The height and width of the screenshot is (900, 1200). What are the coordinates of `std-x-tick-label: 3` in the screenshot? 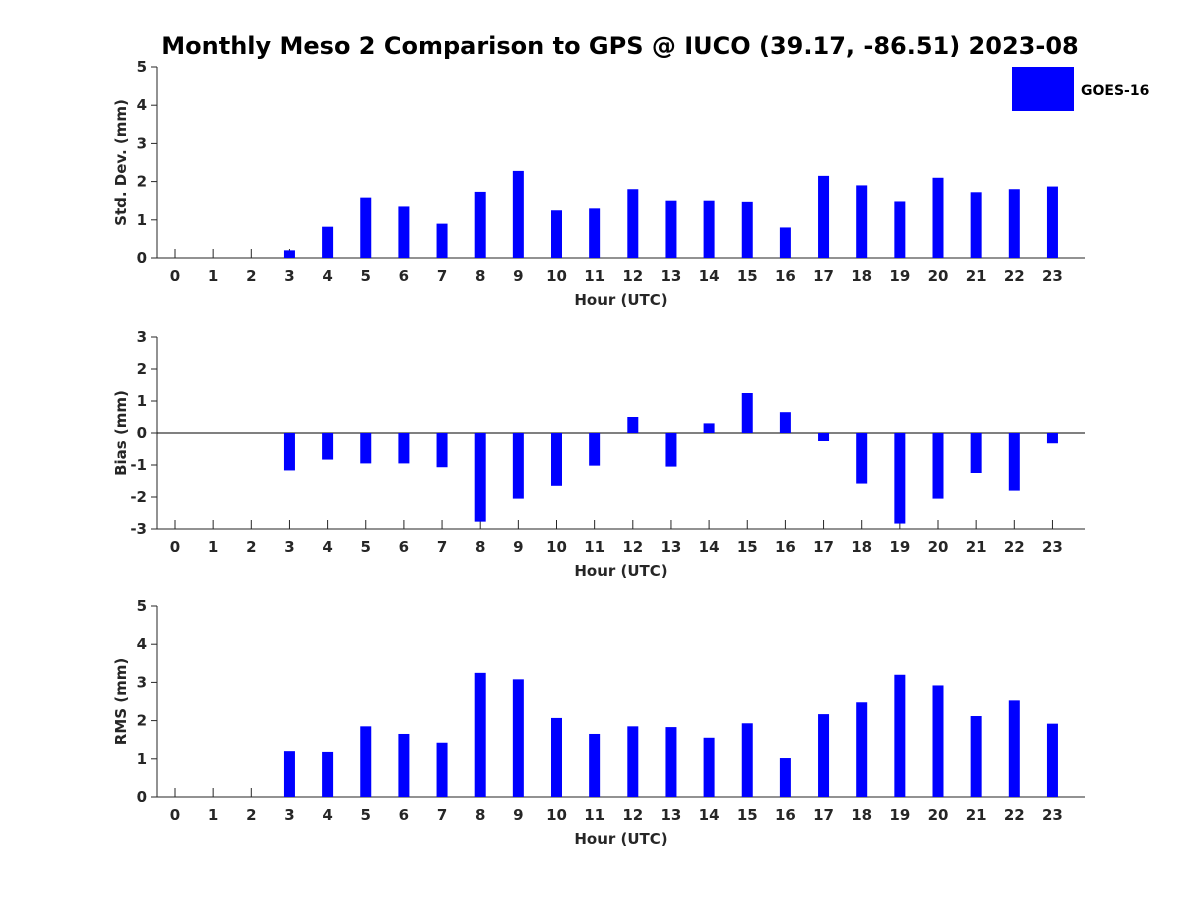 It's located at (289, 276).